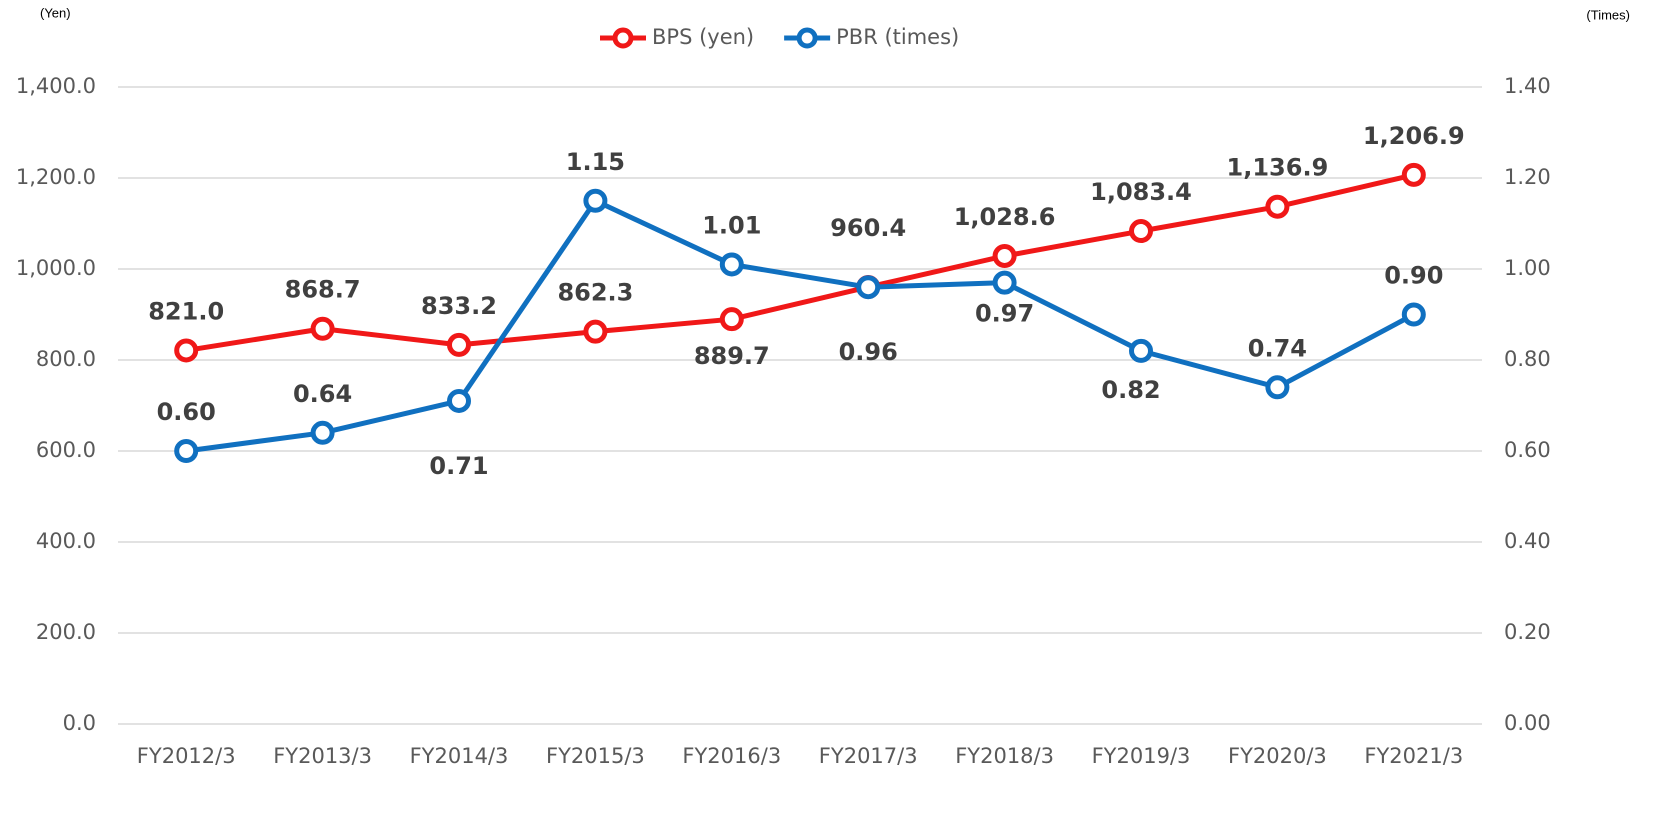 This screenshot has width=1664, height=816. What do you see at coordinates (595, 756) in the screenshot?
I see `x-tick-label: FY2015/3` at bounding box center [595, 756].